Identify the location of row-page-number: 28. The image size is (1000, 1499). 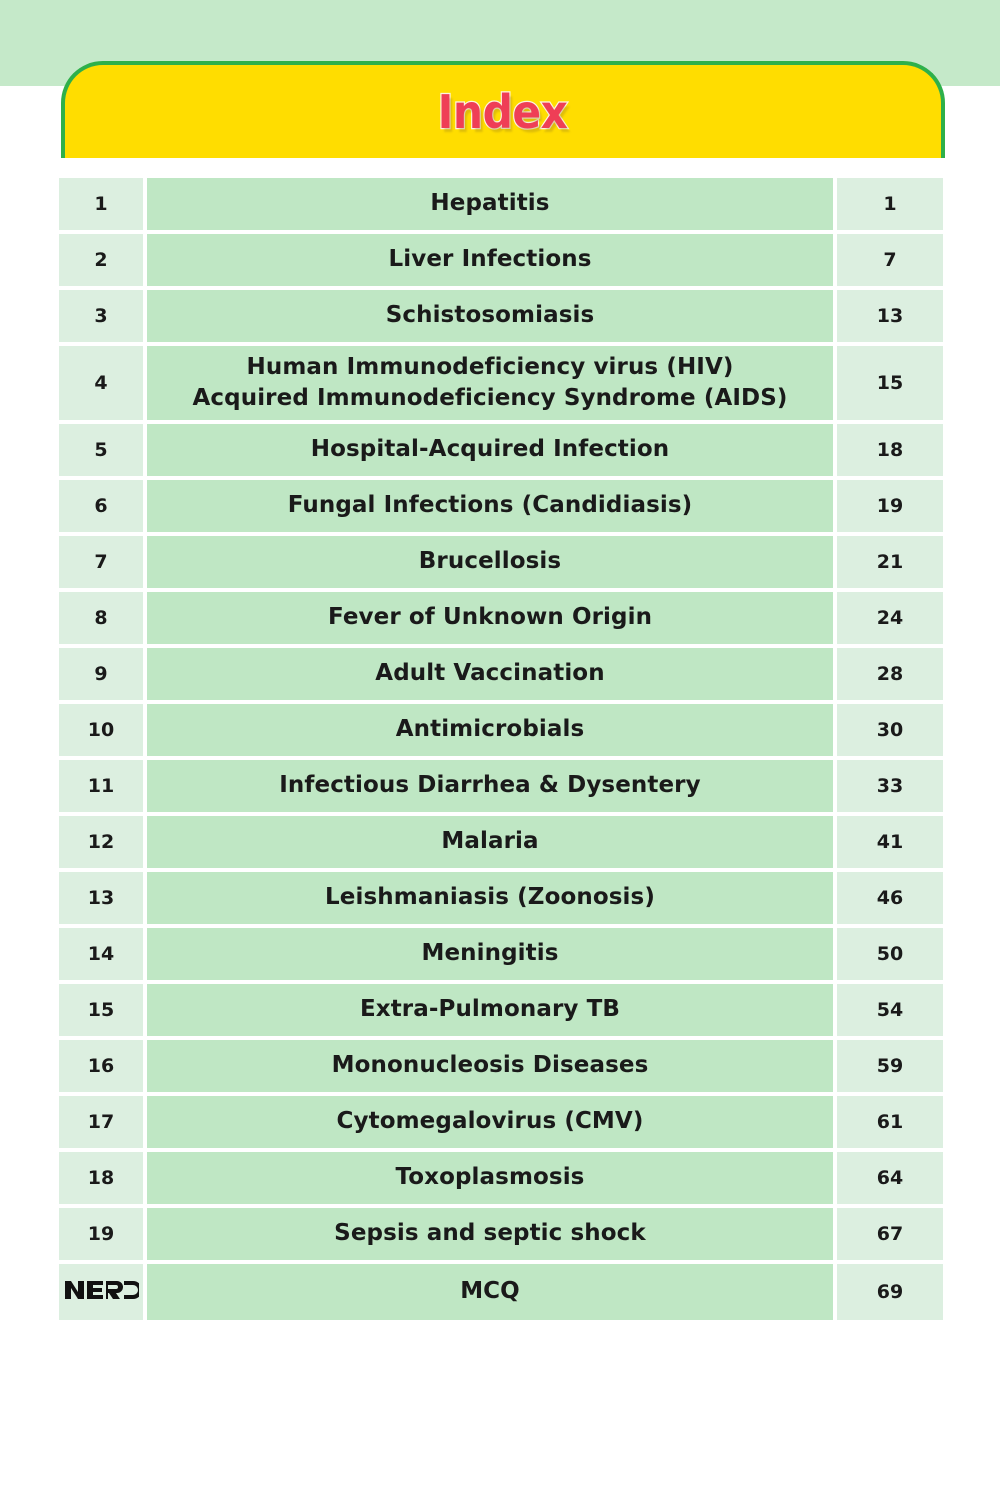
(890, 674).